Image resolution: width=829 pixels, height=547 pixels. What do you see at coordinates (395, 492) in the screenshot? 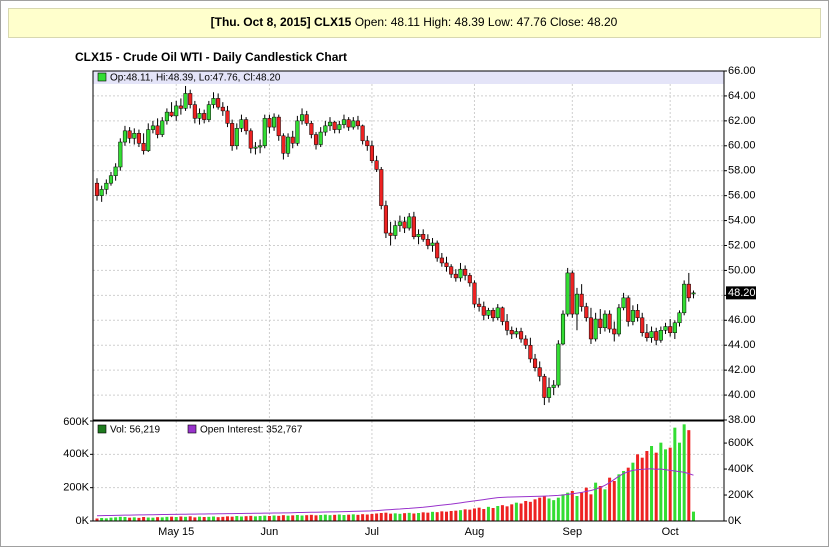
I see `open-interest-line` at bounding box center [395, 492].